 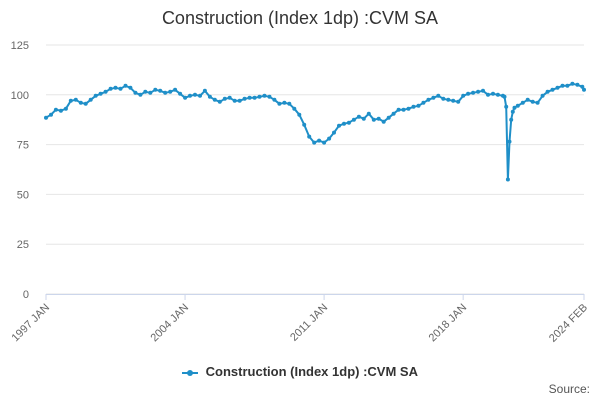 I want to click on legend-marker-dot, so click(x=190, y=372).